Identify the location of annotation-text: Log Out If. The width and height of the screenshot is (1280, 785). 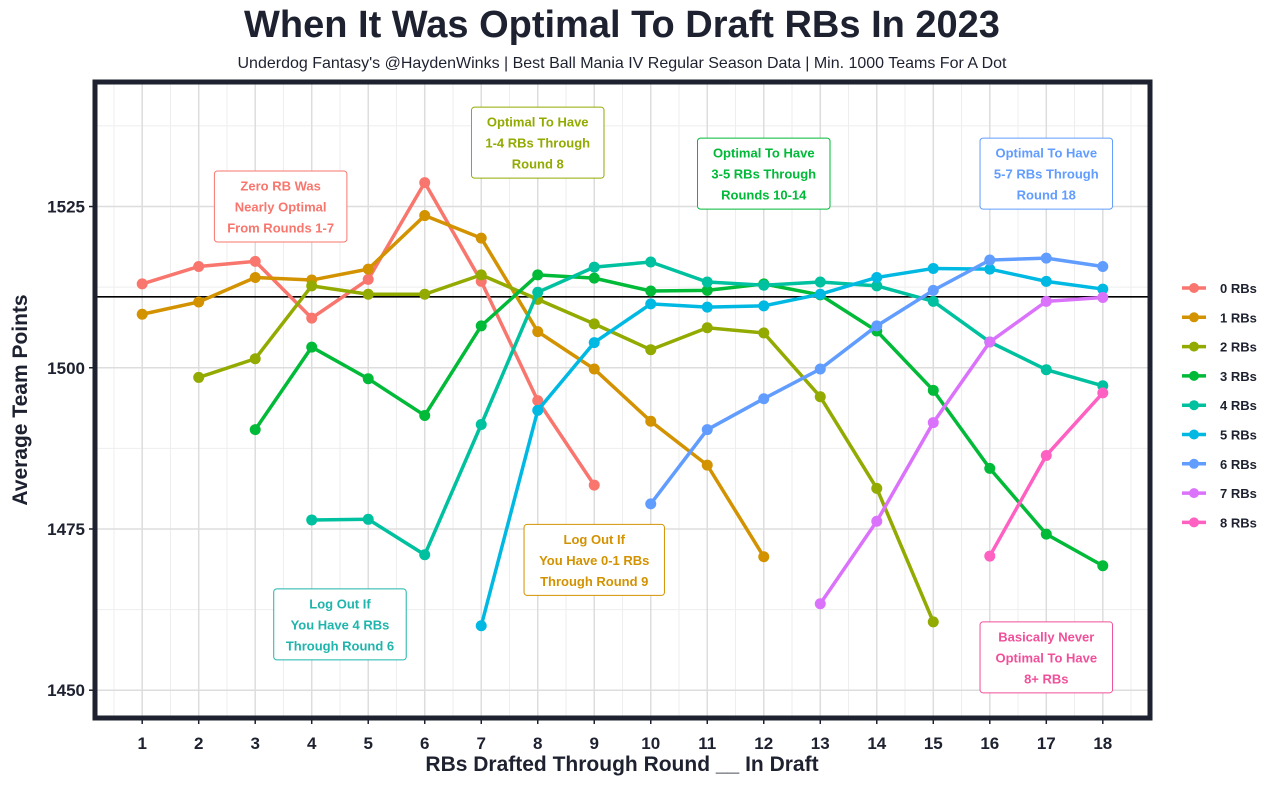
(595, 539).